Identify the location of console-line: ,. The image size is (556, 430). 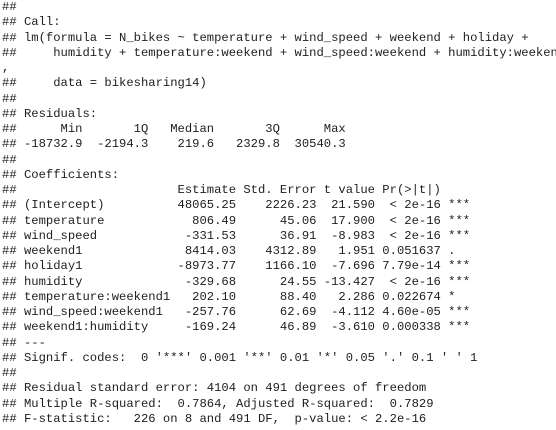
(6, 68).